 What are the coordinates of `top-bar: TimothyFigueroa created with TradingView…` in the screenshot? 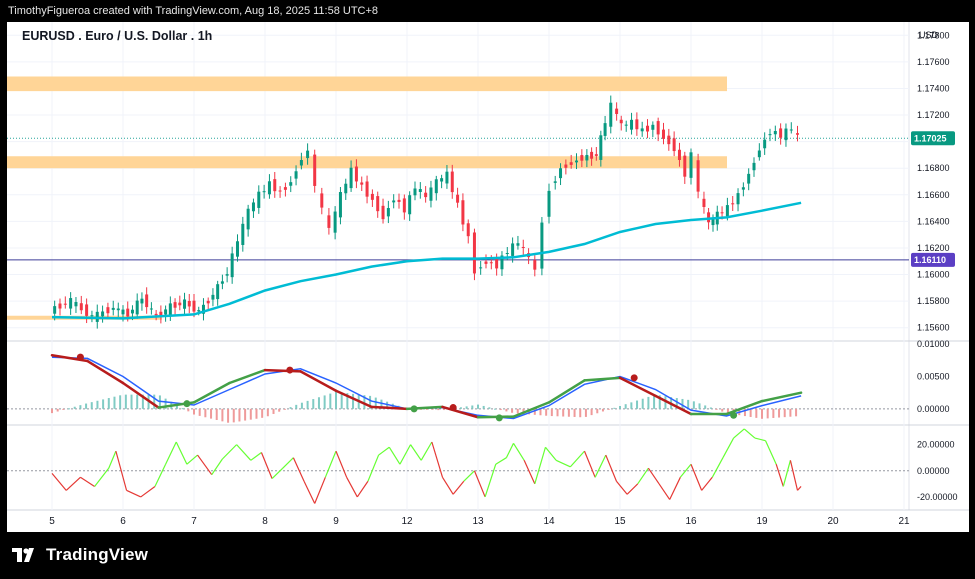 It's located at (487, 11).